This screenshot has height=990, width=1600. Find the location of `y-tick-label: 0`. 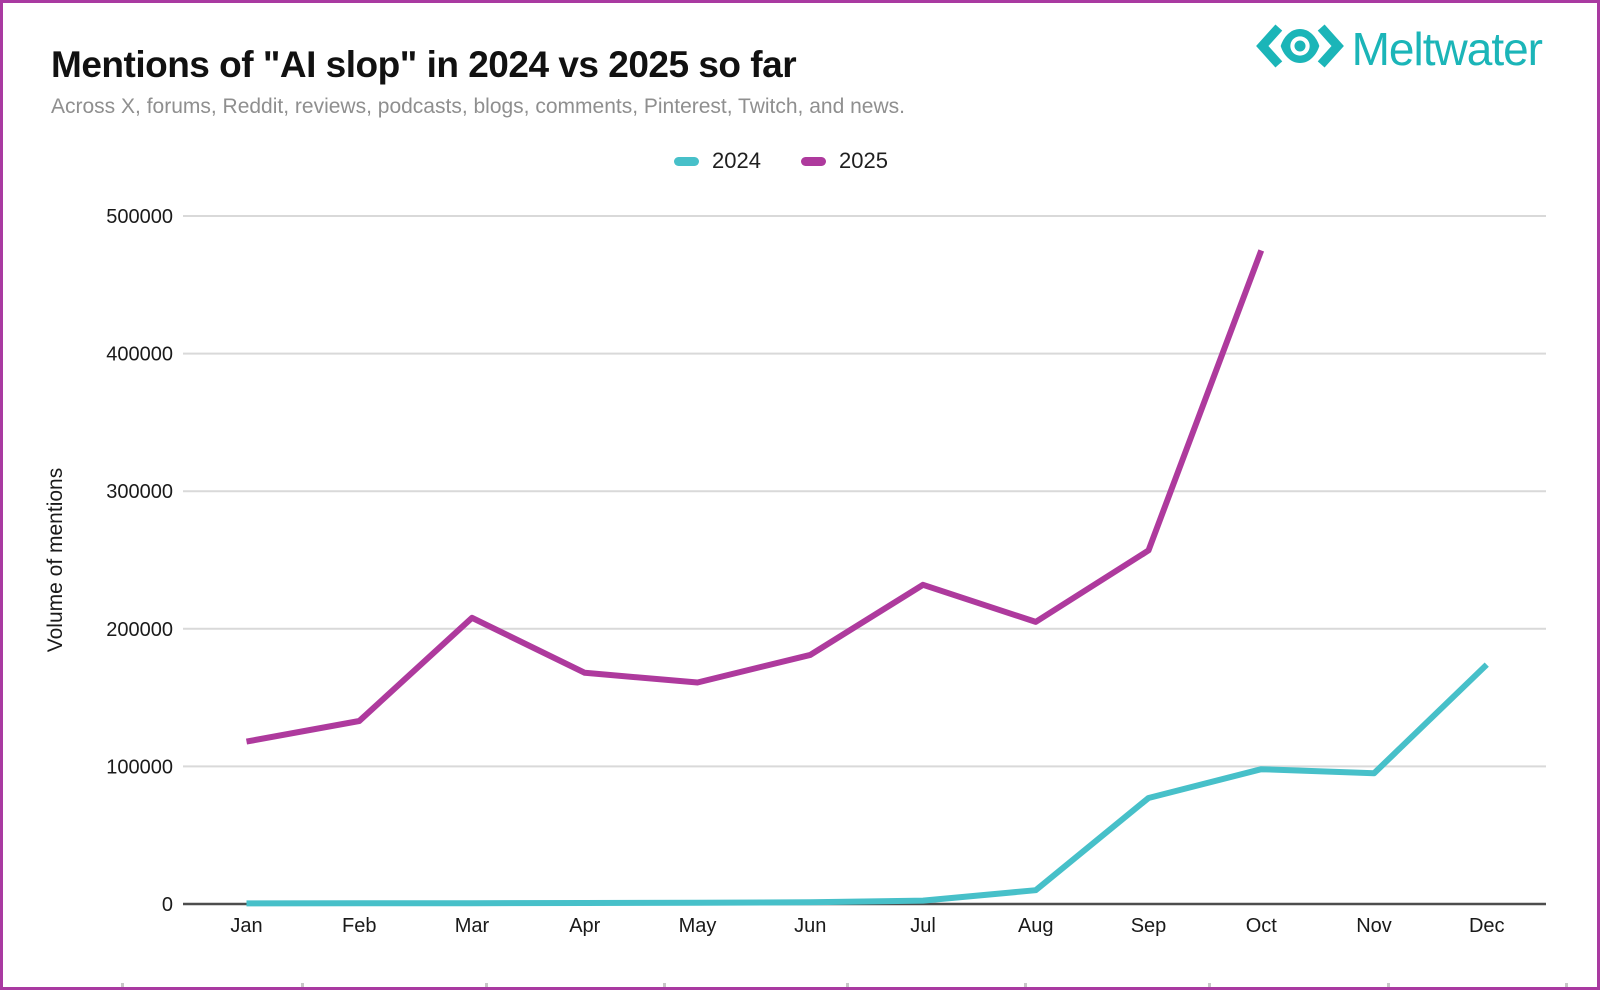

y-tick-label: 0 is located at coordinates (167, 905).